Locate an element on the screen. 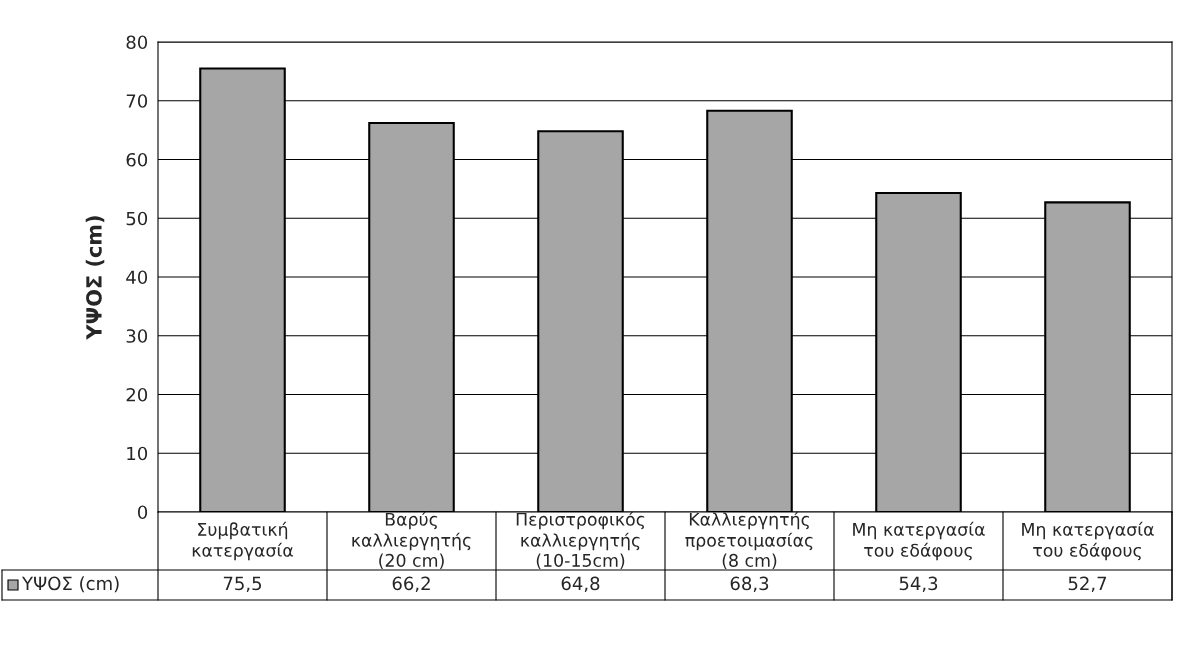 The width and height of the screenshot is (1202, 662). y-tick-label: 80 is located at coordinates (137, 42).